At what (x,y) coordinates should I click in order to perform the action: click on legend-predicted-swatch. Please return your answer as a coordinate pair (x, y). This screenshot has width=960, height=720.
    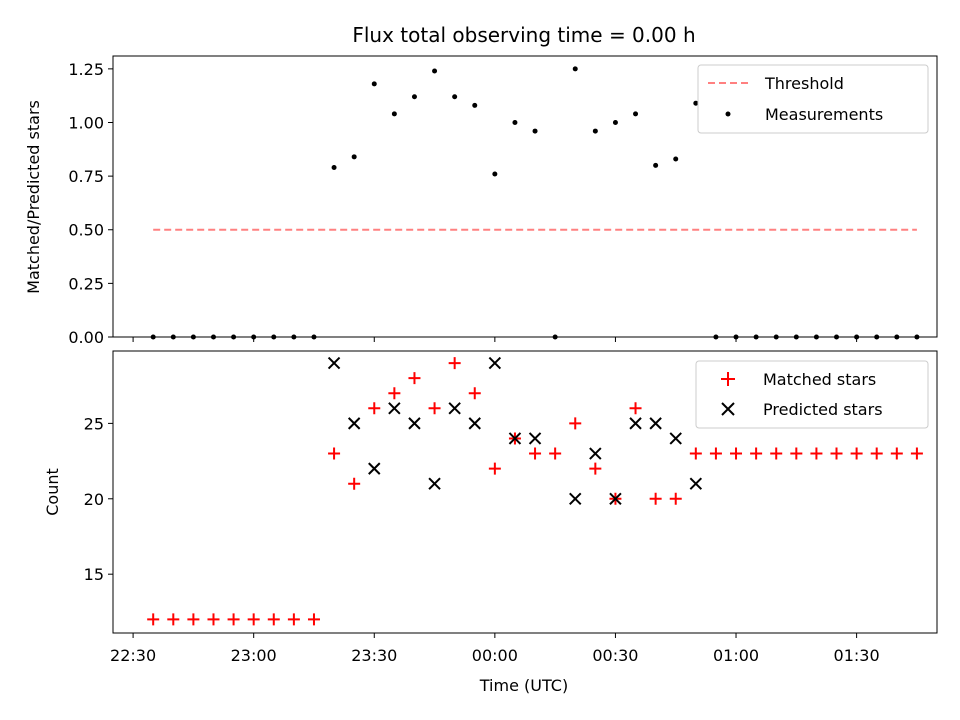
    Looking at the image, I should click on (728, 409).